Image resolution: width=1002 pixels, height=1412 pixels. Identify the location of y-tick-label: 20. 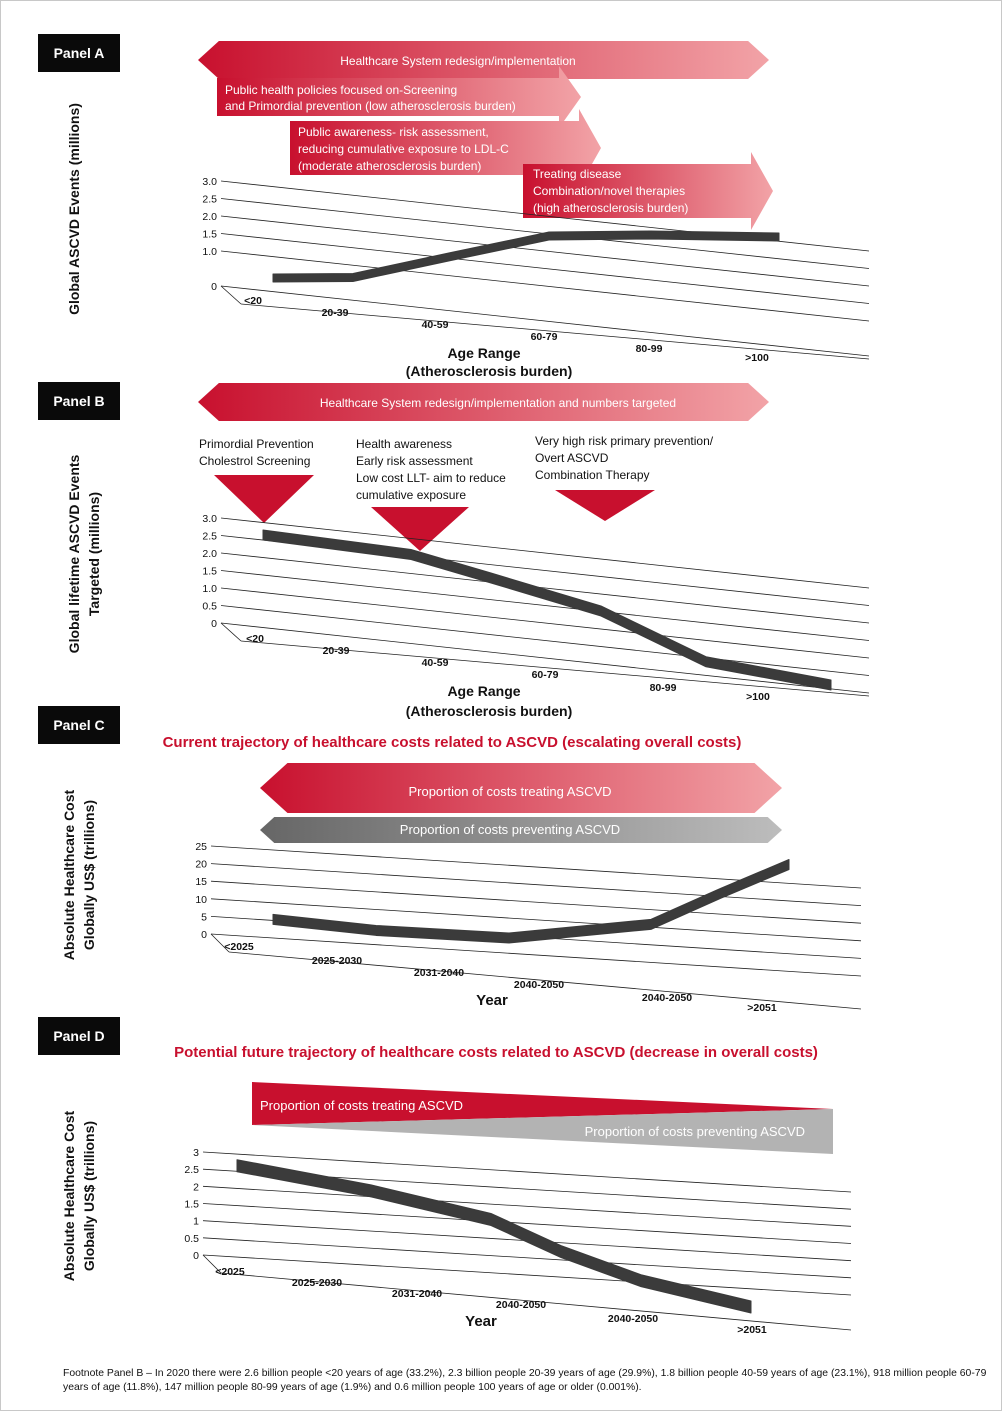
(201, 865).